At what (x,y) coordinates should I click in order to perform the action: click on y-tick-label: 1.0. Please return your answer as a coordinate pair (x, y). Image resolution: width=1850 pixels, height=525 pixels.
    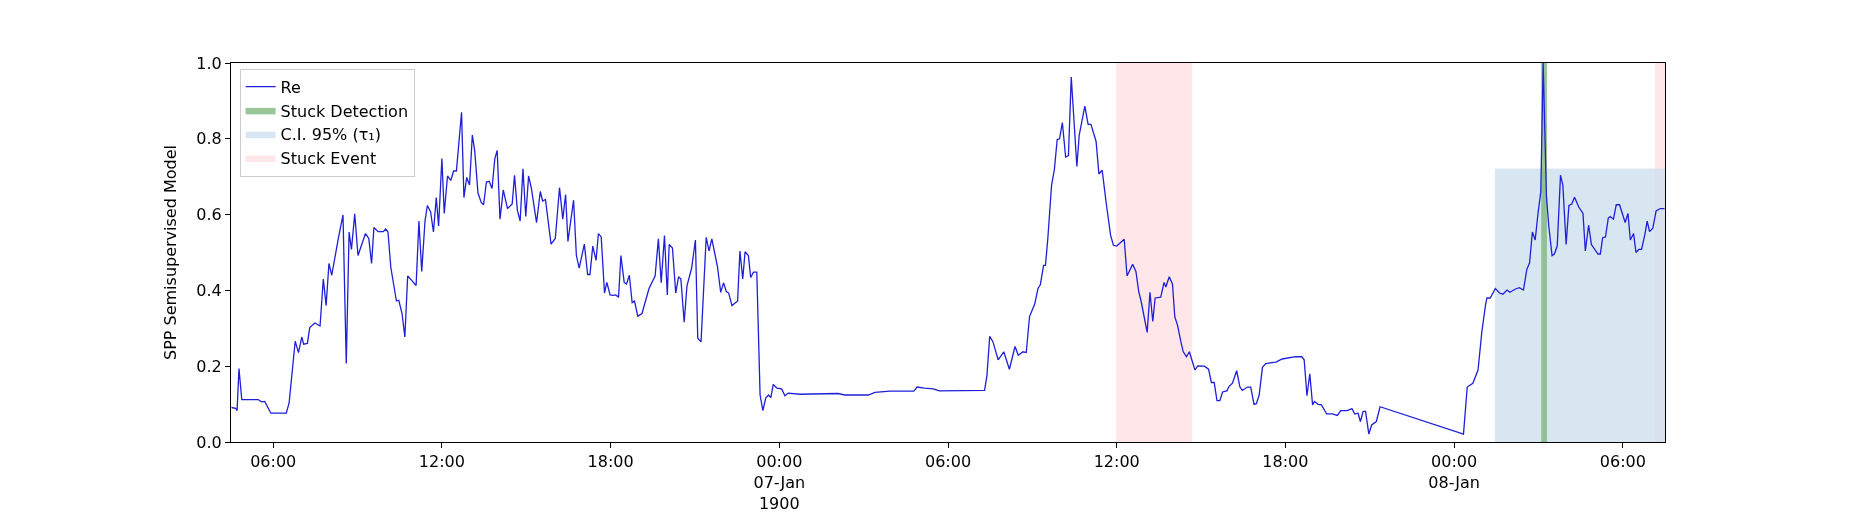
    Looking at the image, I should click on (209, 63).